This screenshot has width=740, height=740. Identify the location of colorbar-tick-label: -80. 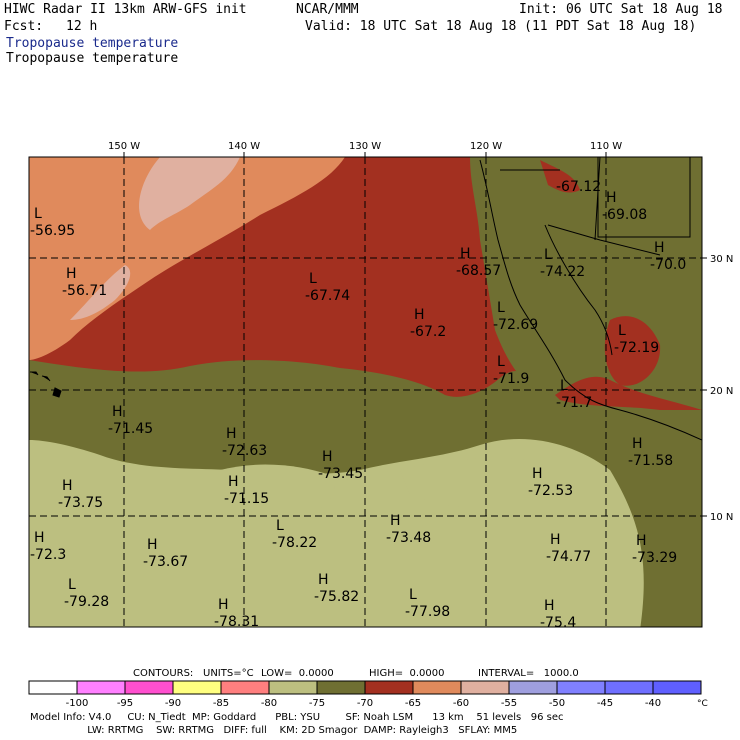
(269, 703).